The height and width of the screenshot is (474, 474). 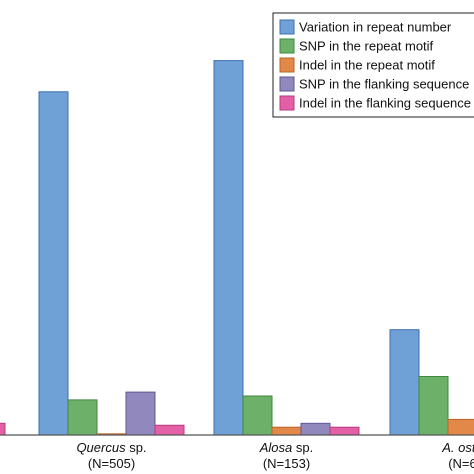 What do you see at coordinates (384, 84) in the screenshot?
I see `legend-label-4: SNP in the flanking sequence` at bounding box center [384, 84].